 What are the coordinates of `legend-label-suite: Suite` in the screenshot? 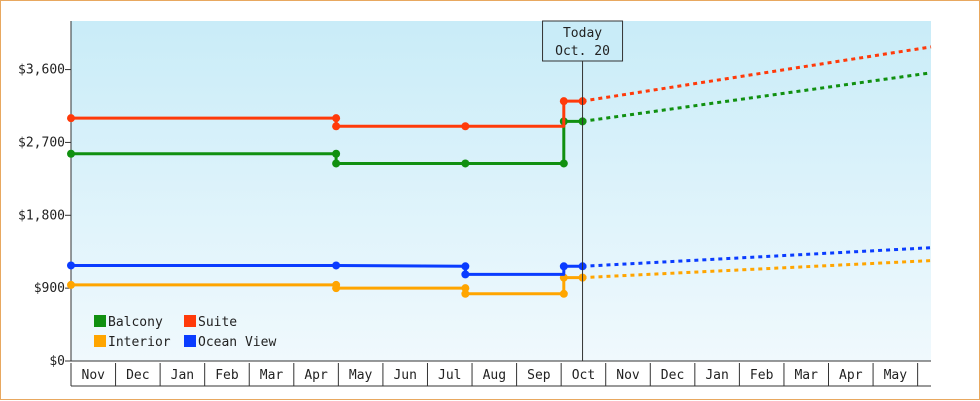 It's located at (217, 322).